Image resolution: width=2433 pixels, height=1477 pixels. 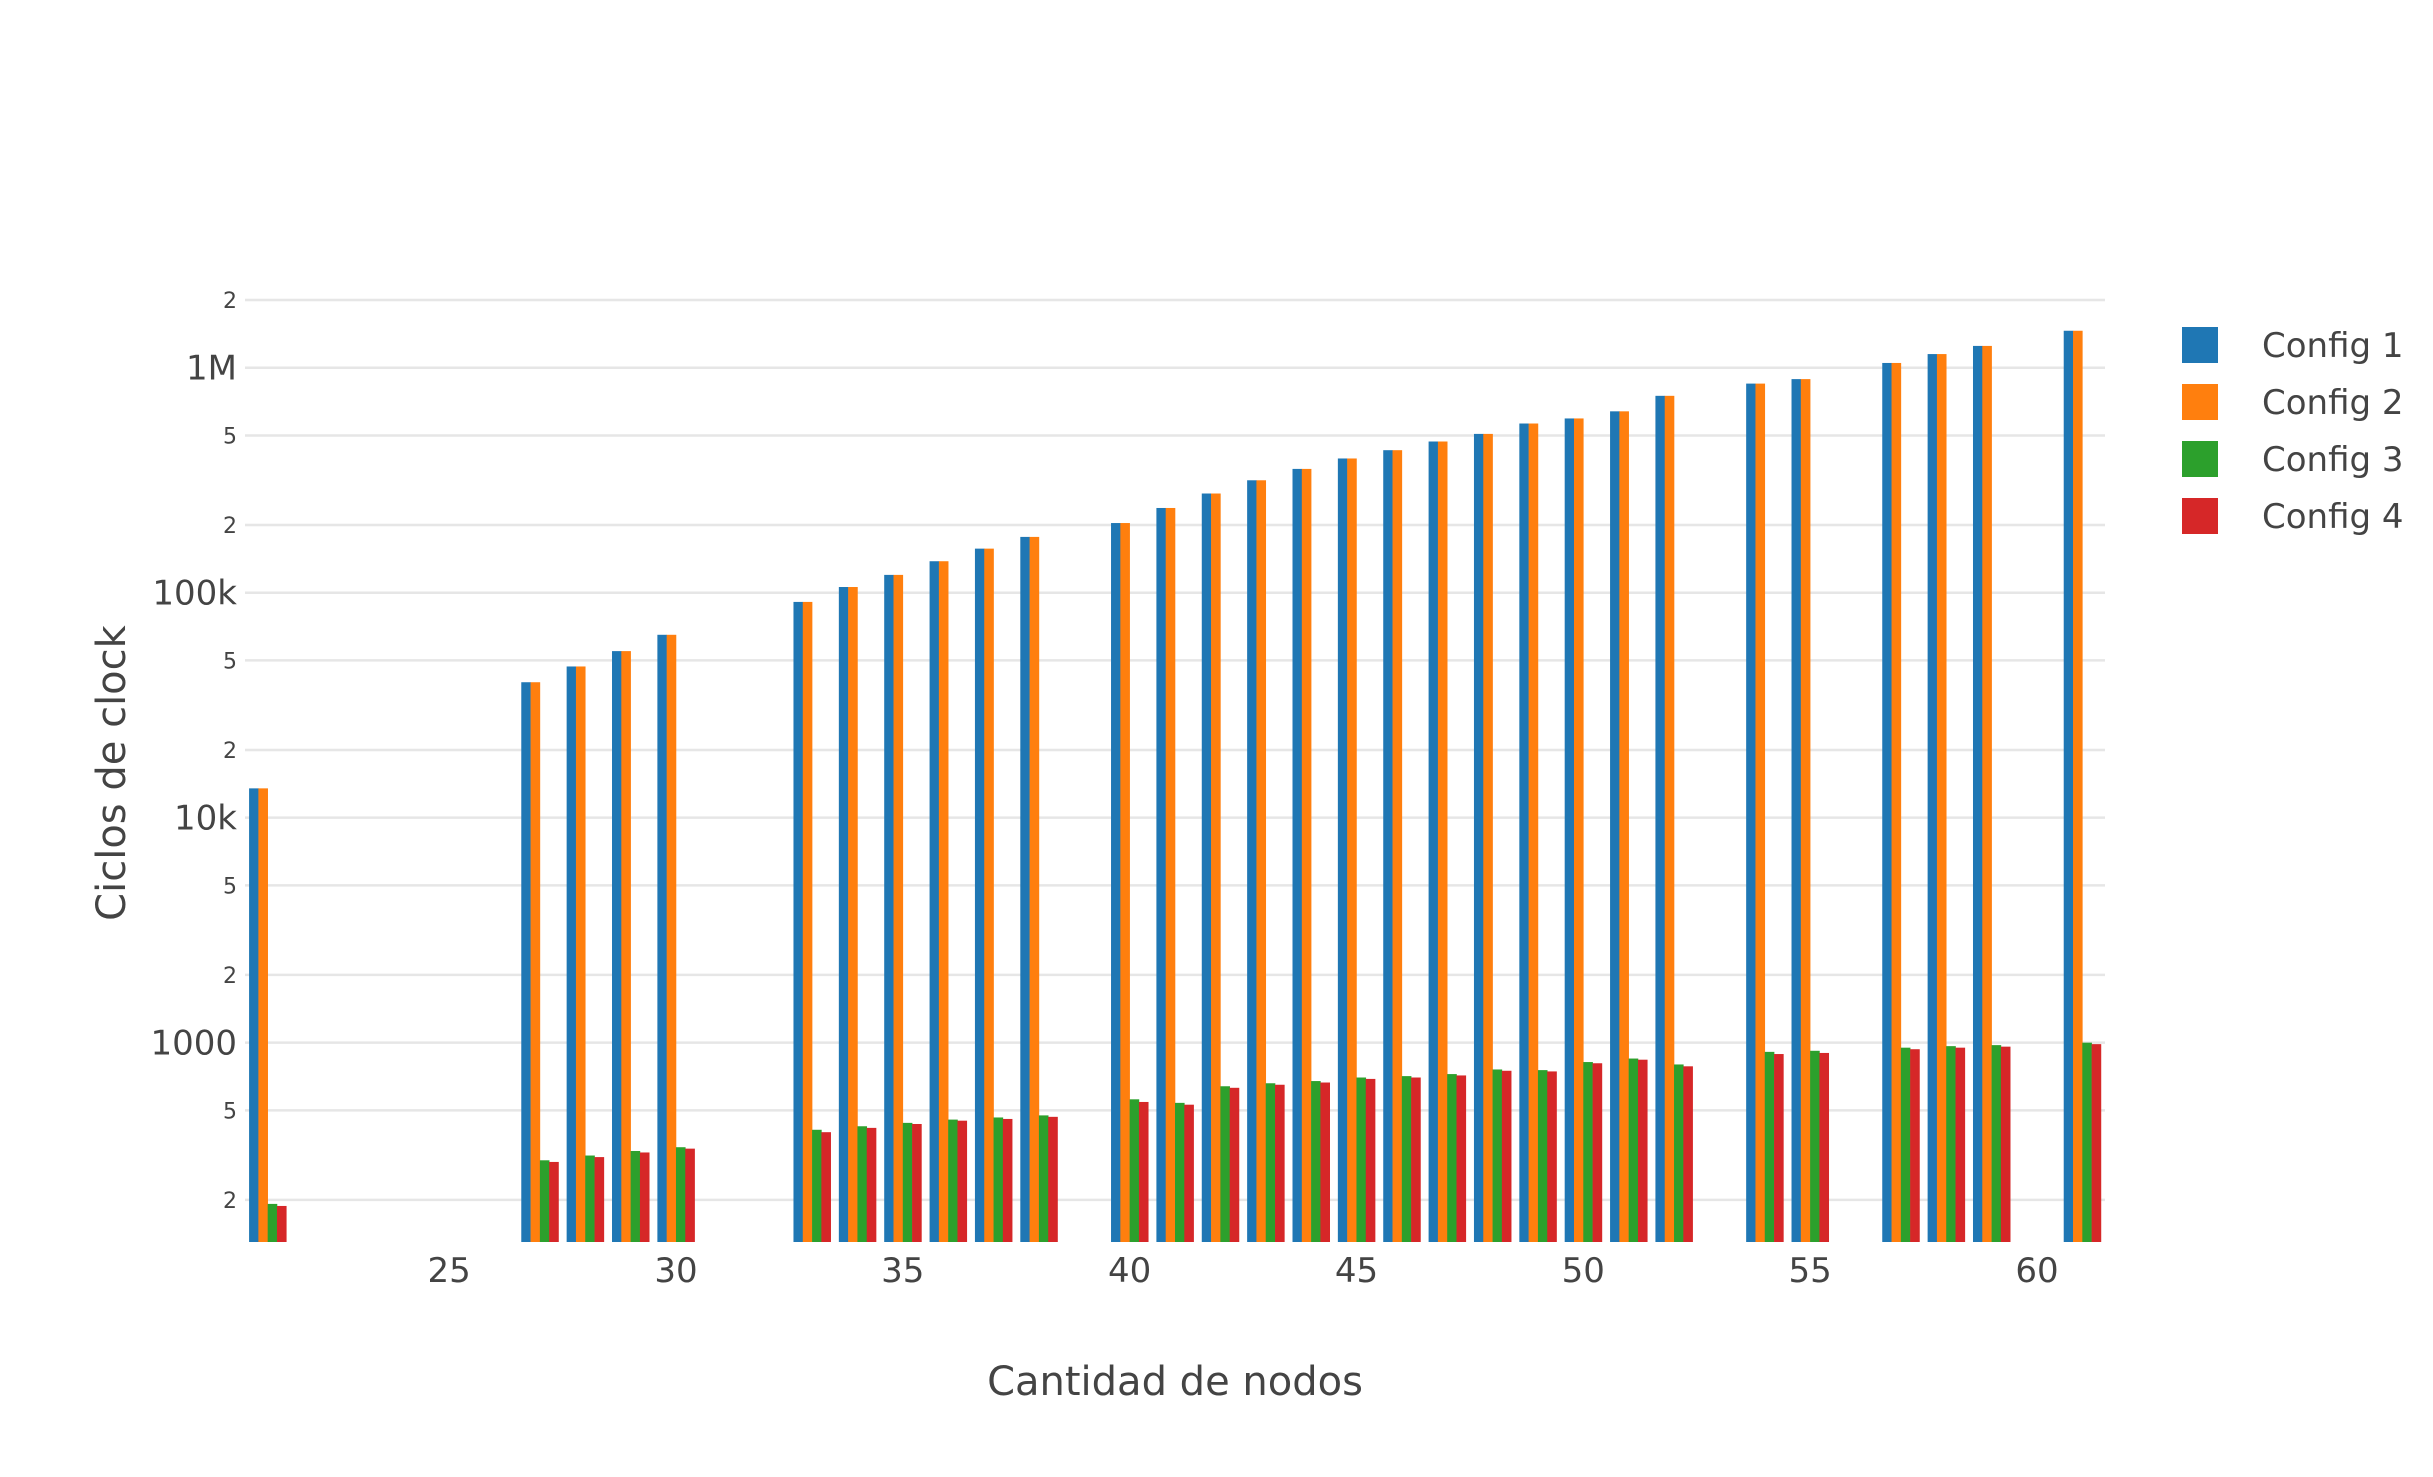 I want to click on y-tick-label: 1000, so click(x=193, y=1044).